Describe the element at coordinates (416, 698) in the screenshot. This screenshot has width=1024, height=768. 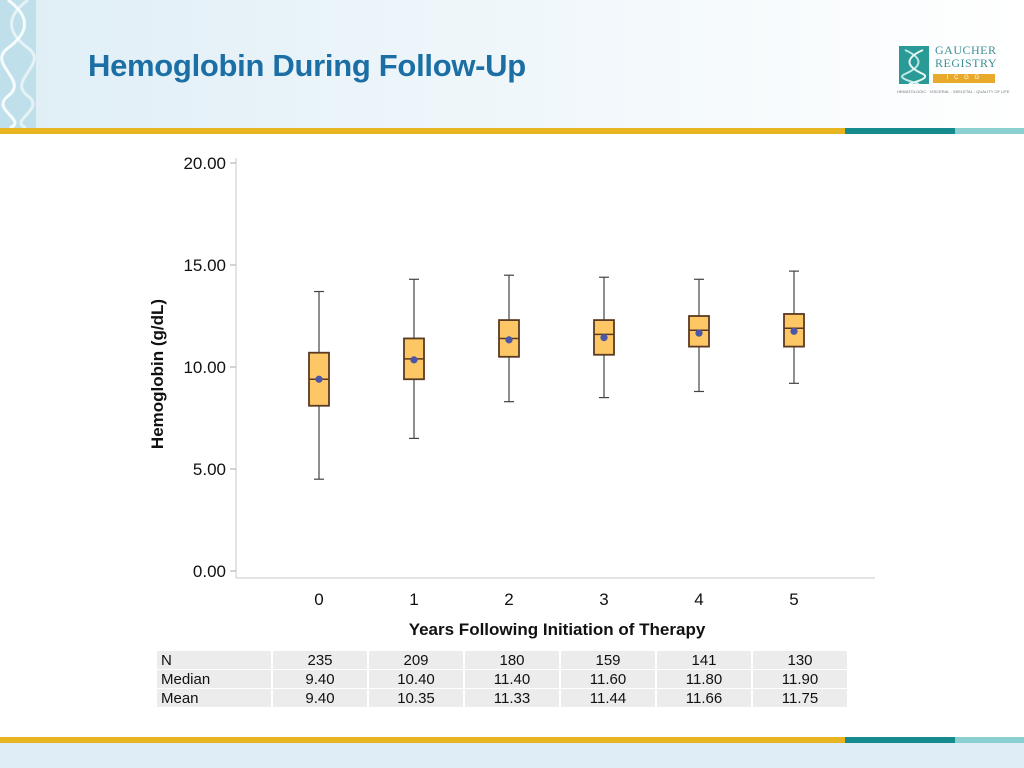
I see `table-cell: 10.35` at that location.